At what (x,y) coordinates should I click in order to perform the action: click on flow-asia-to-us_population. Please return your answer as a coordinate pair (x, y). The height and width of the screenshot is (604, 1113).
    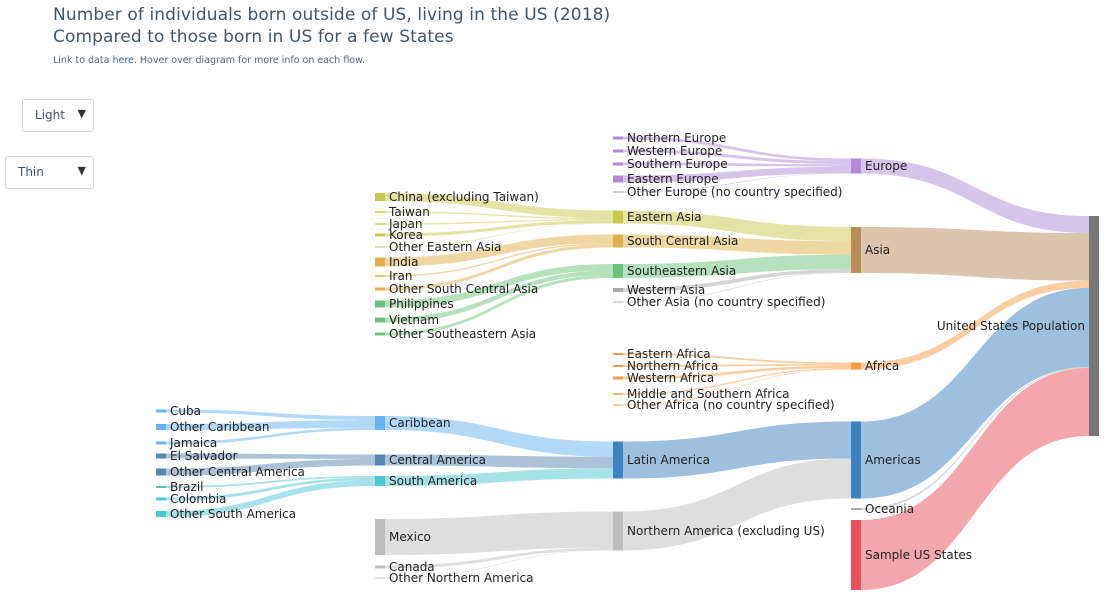
    Looking at the image, I should click on (975, 254).